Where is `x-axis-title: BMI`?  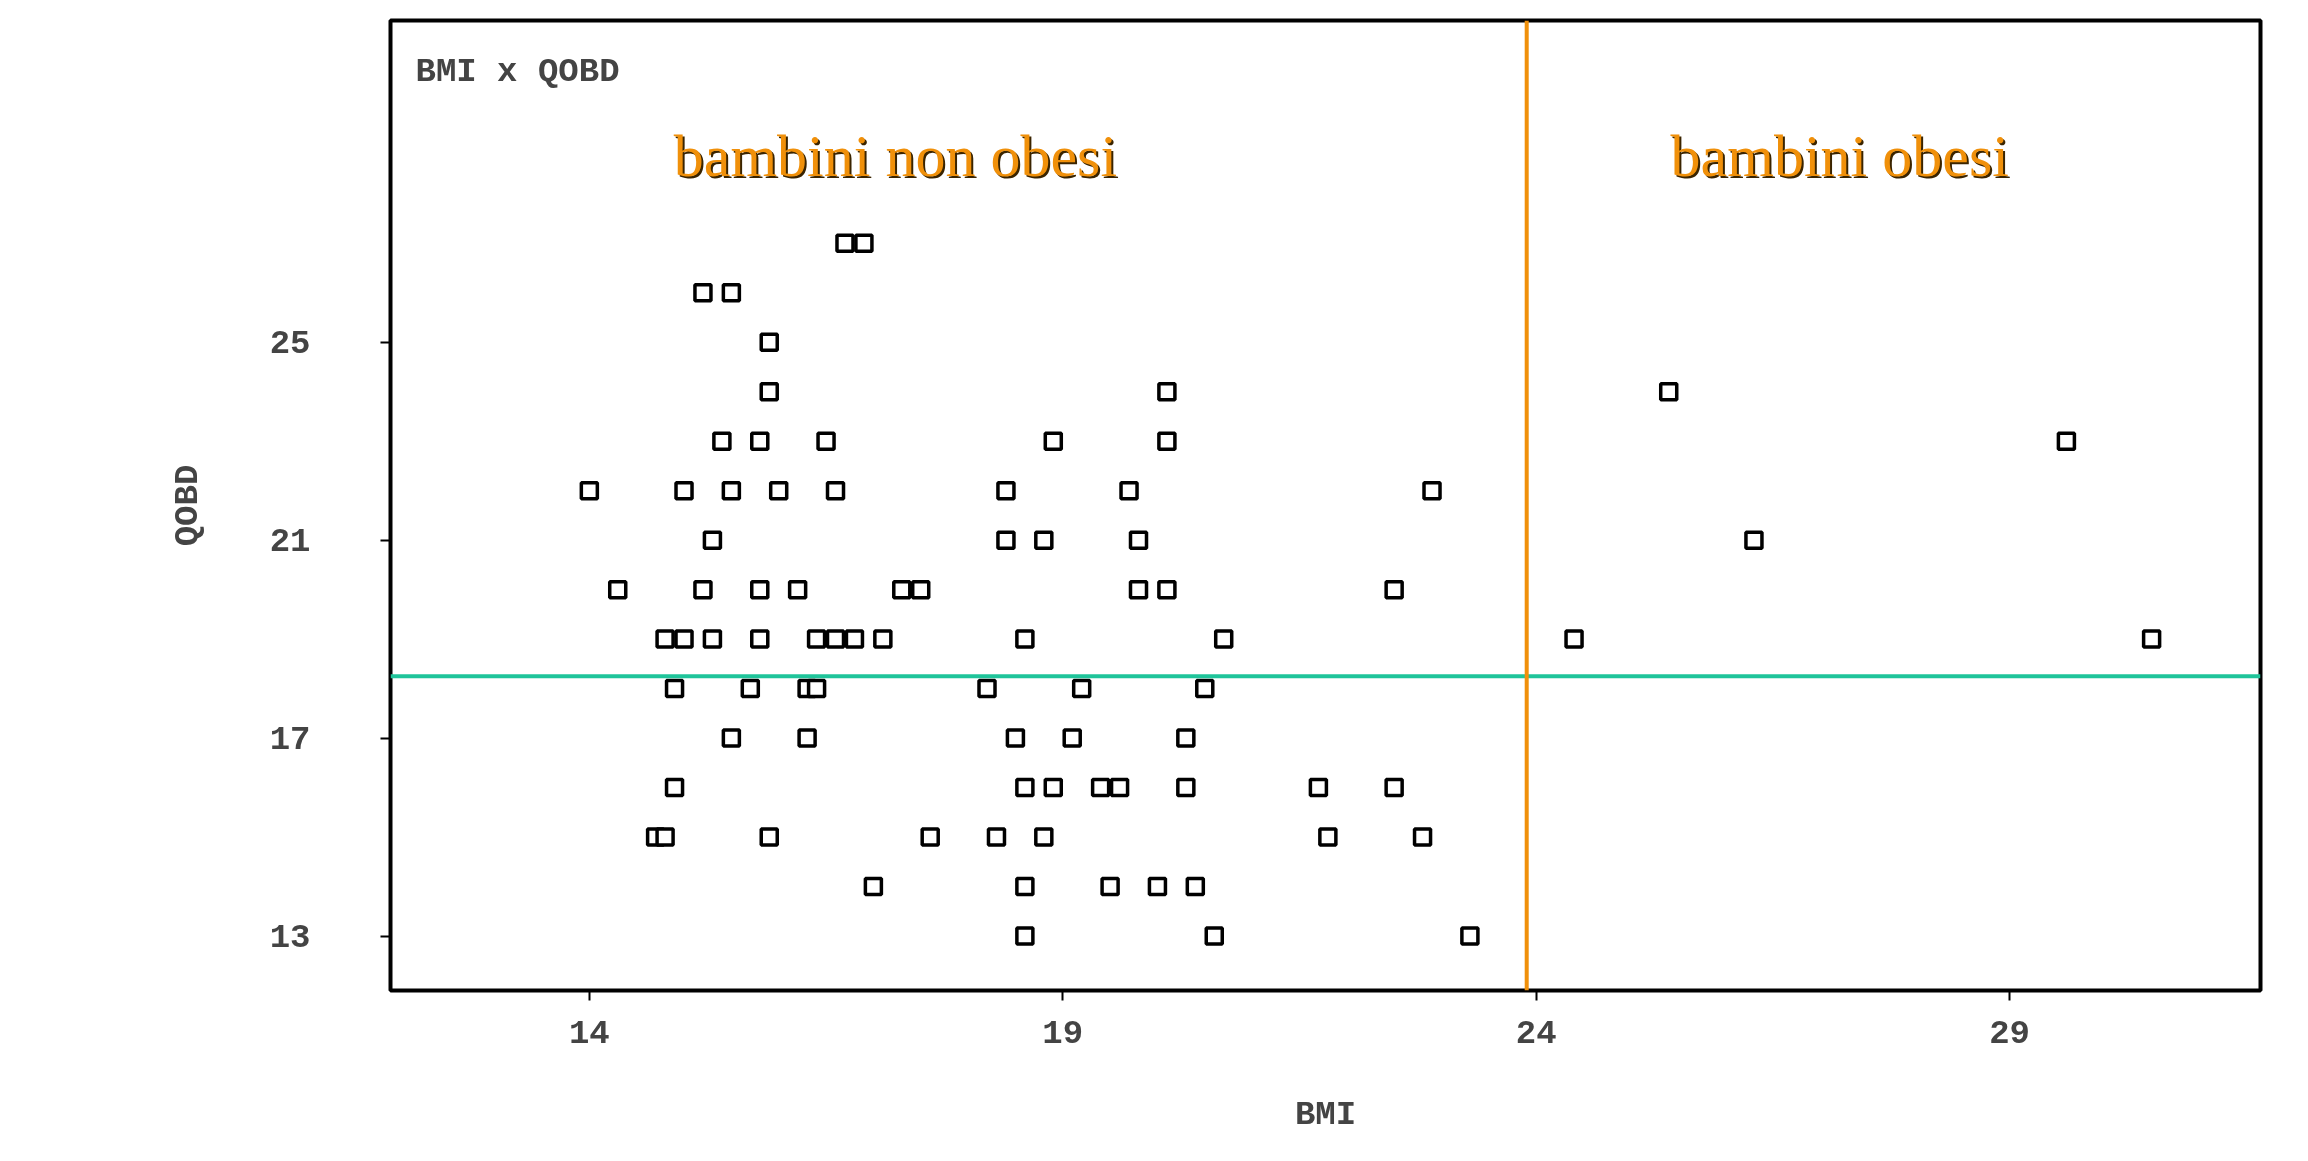 x-axis-title: BMI is located at coordinates (1325, 1114).